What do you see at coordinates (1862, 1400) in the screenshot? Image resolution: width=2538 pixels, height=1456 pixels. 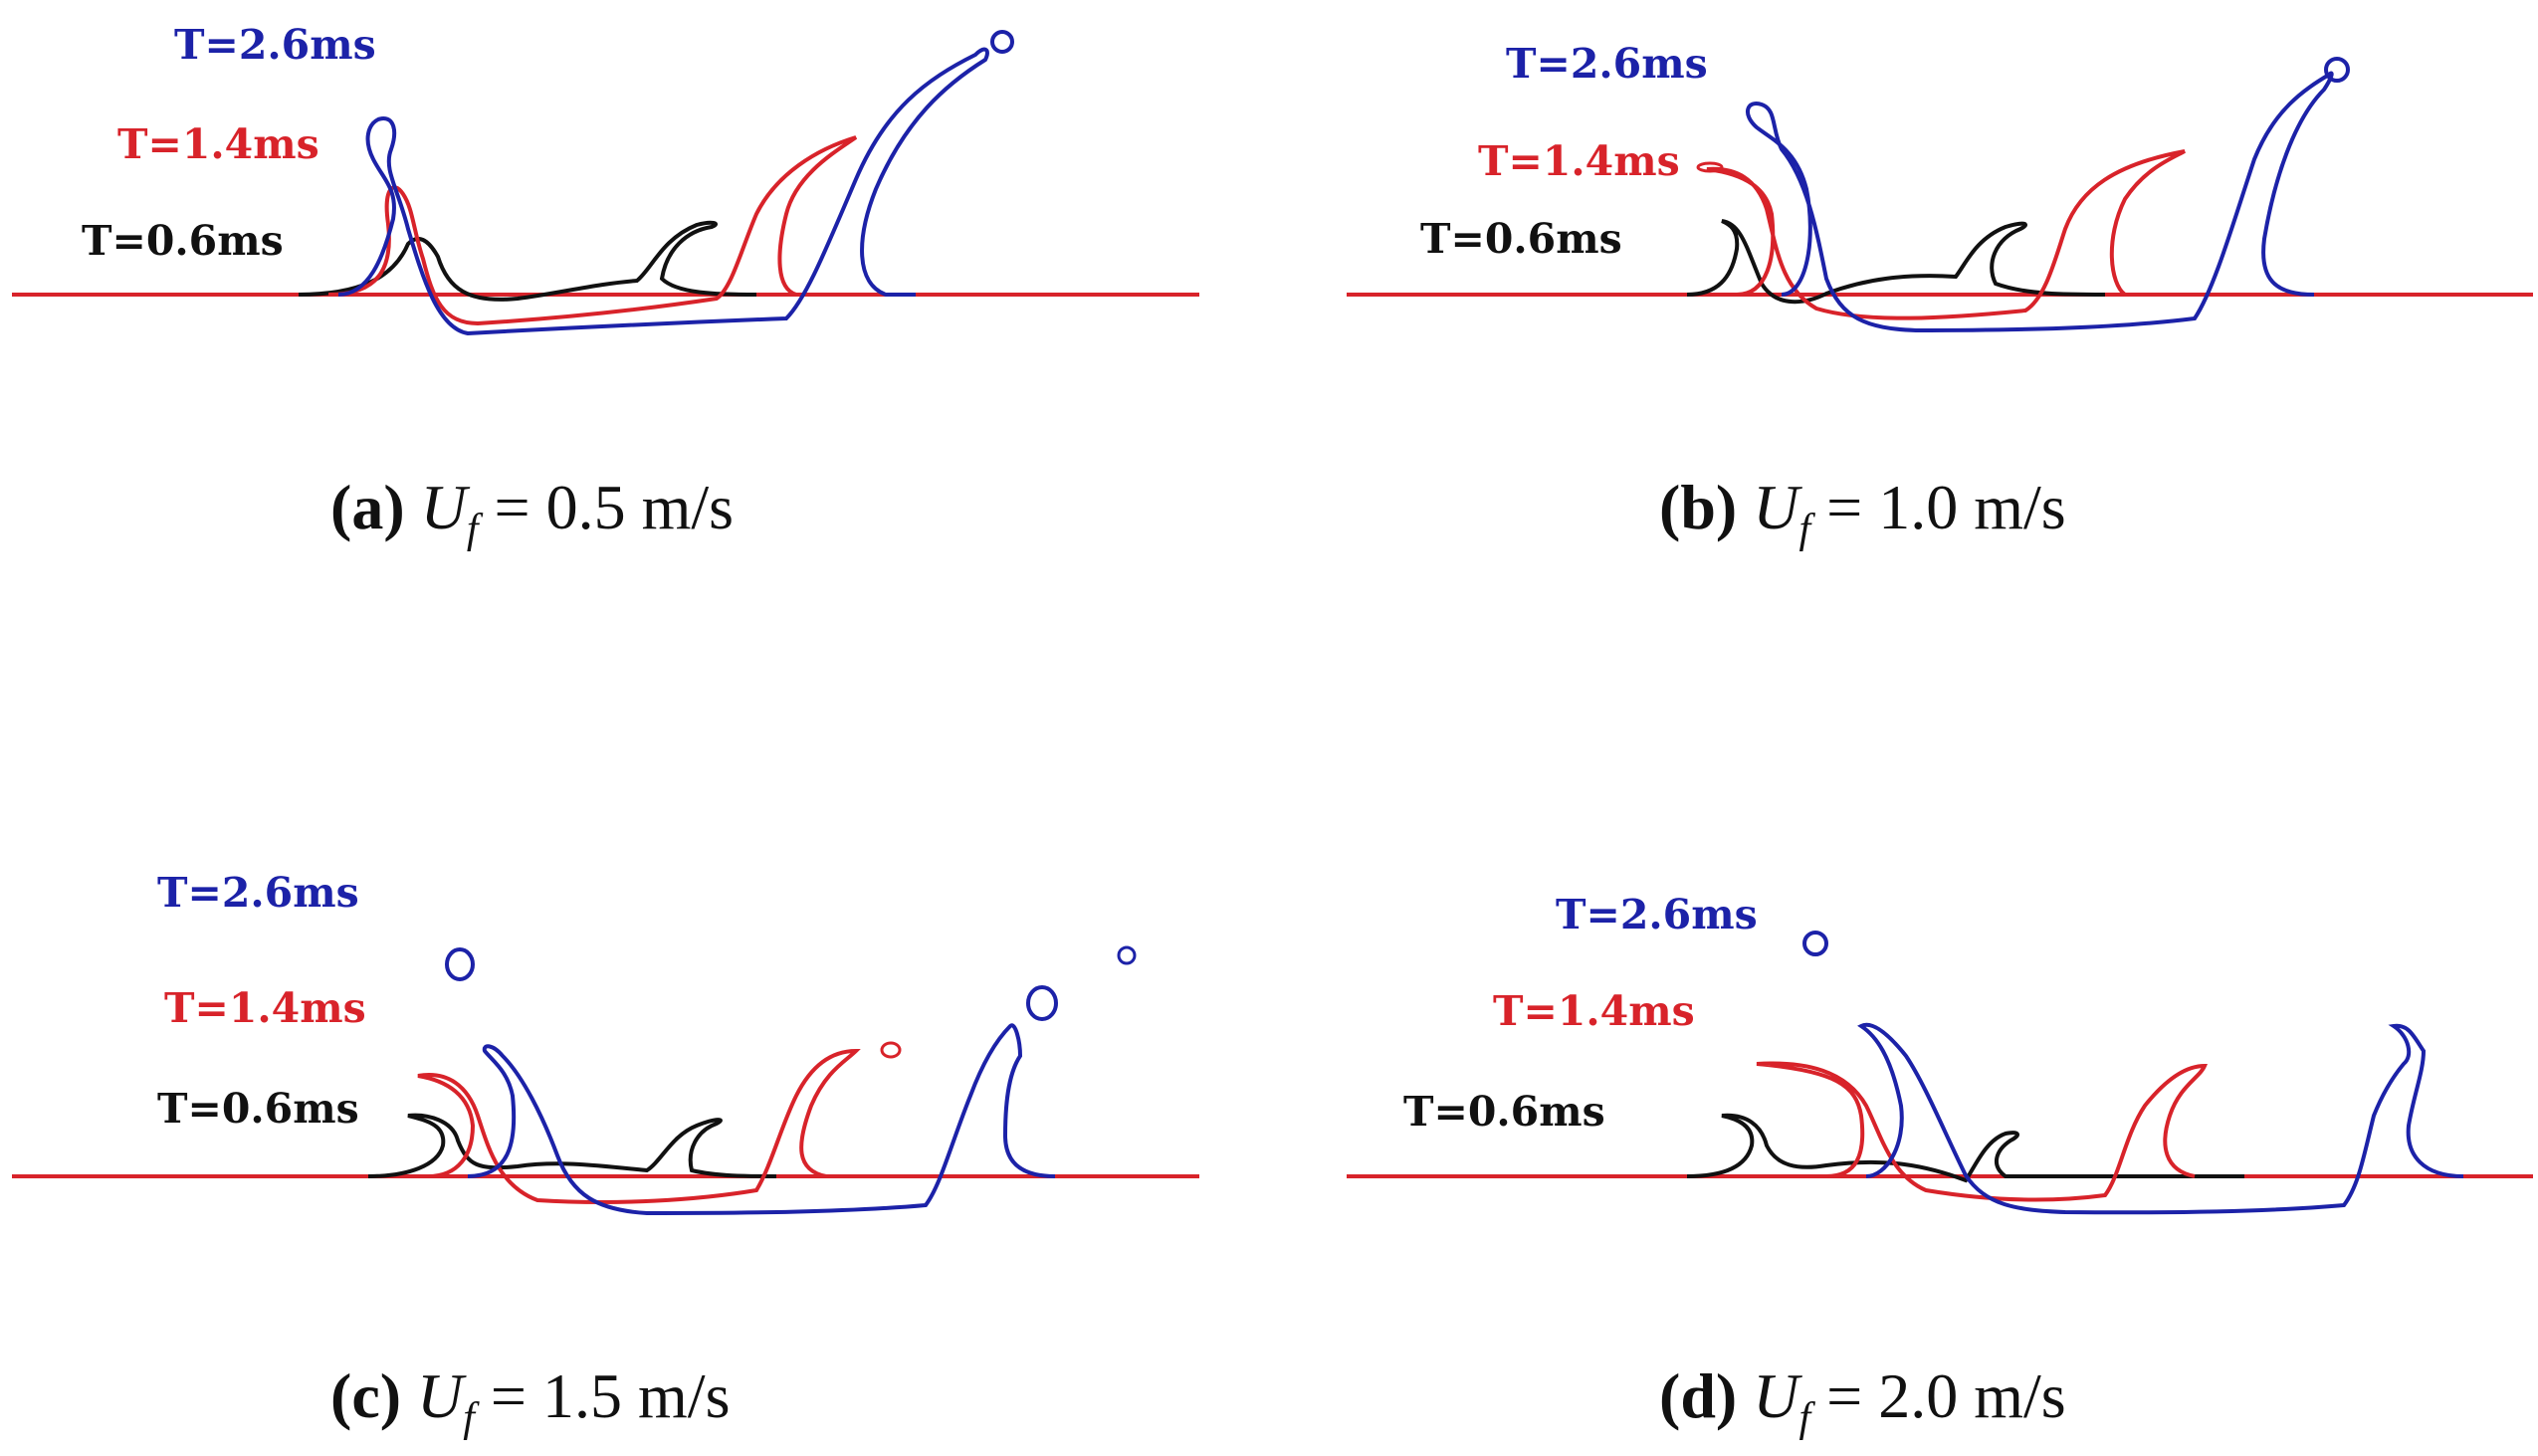 I see `caption-d: (d) Uf = 2.0 m/s` at bounding box center [1862, 1400].